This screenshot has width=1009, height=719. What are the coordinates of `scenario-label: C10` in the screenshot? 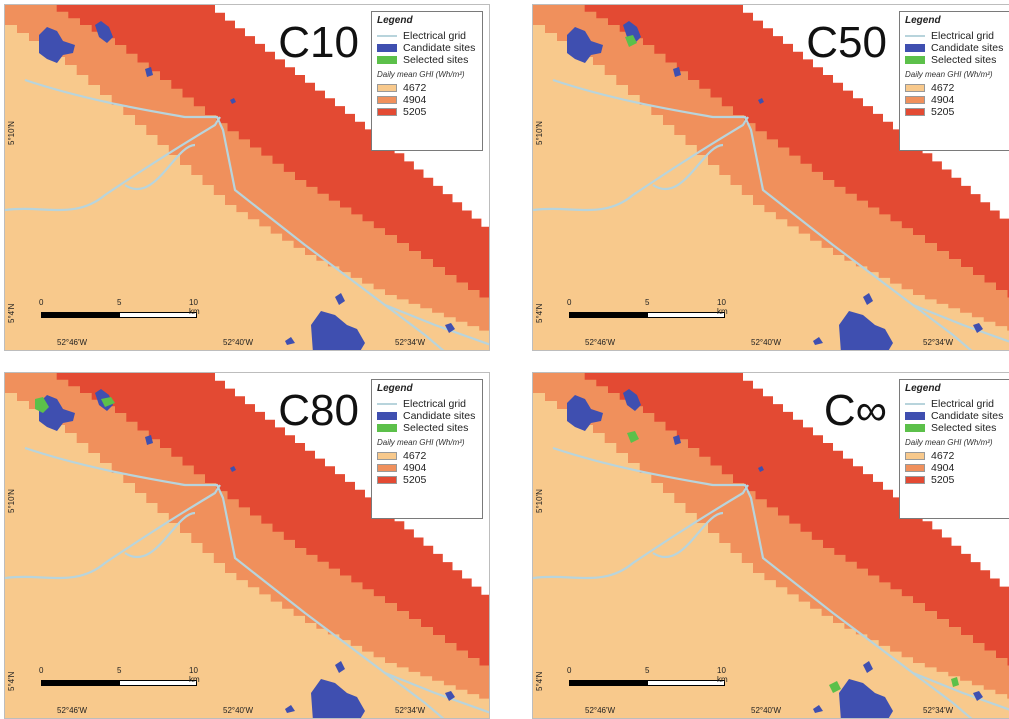 It's located at (318, 42).